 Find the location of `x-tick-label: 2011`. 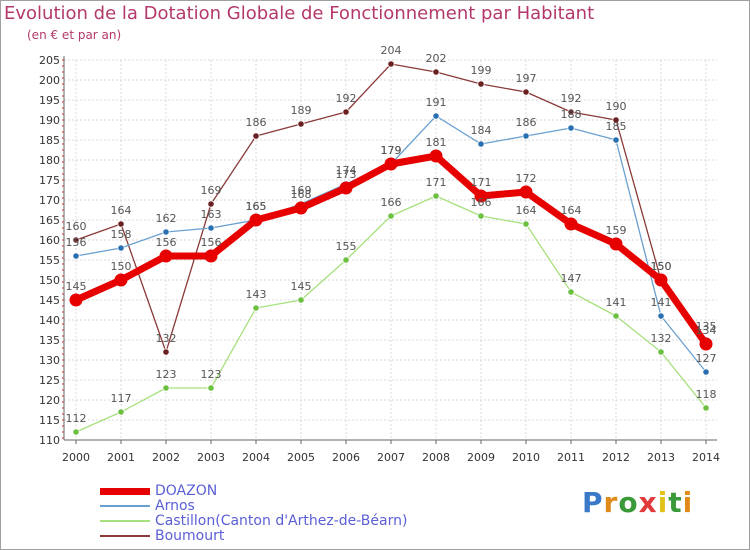

x-tick-label: 2011 is located at coordinates (571, 457).